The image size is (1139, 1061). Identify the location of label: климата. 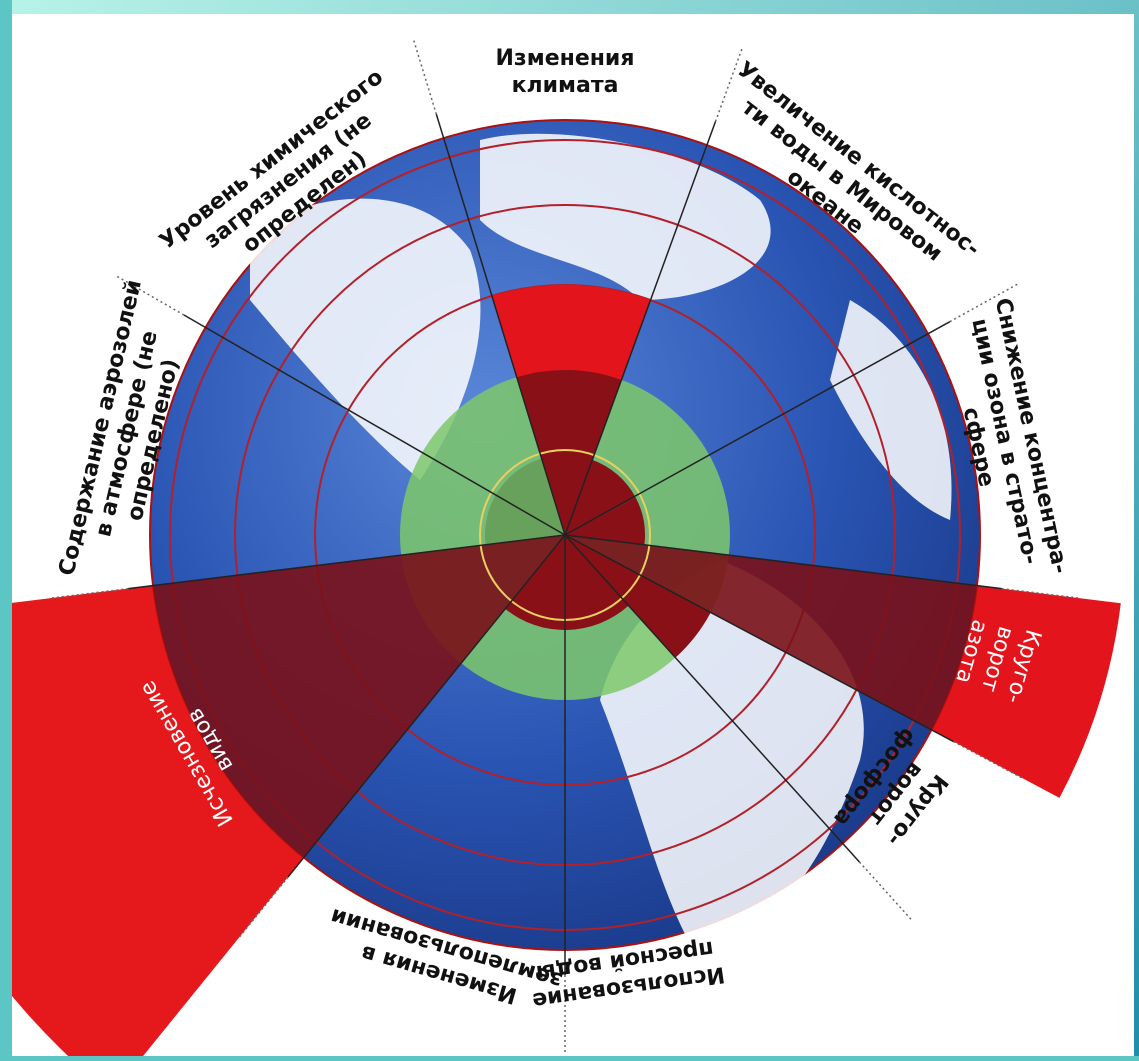
(565, 85).